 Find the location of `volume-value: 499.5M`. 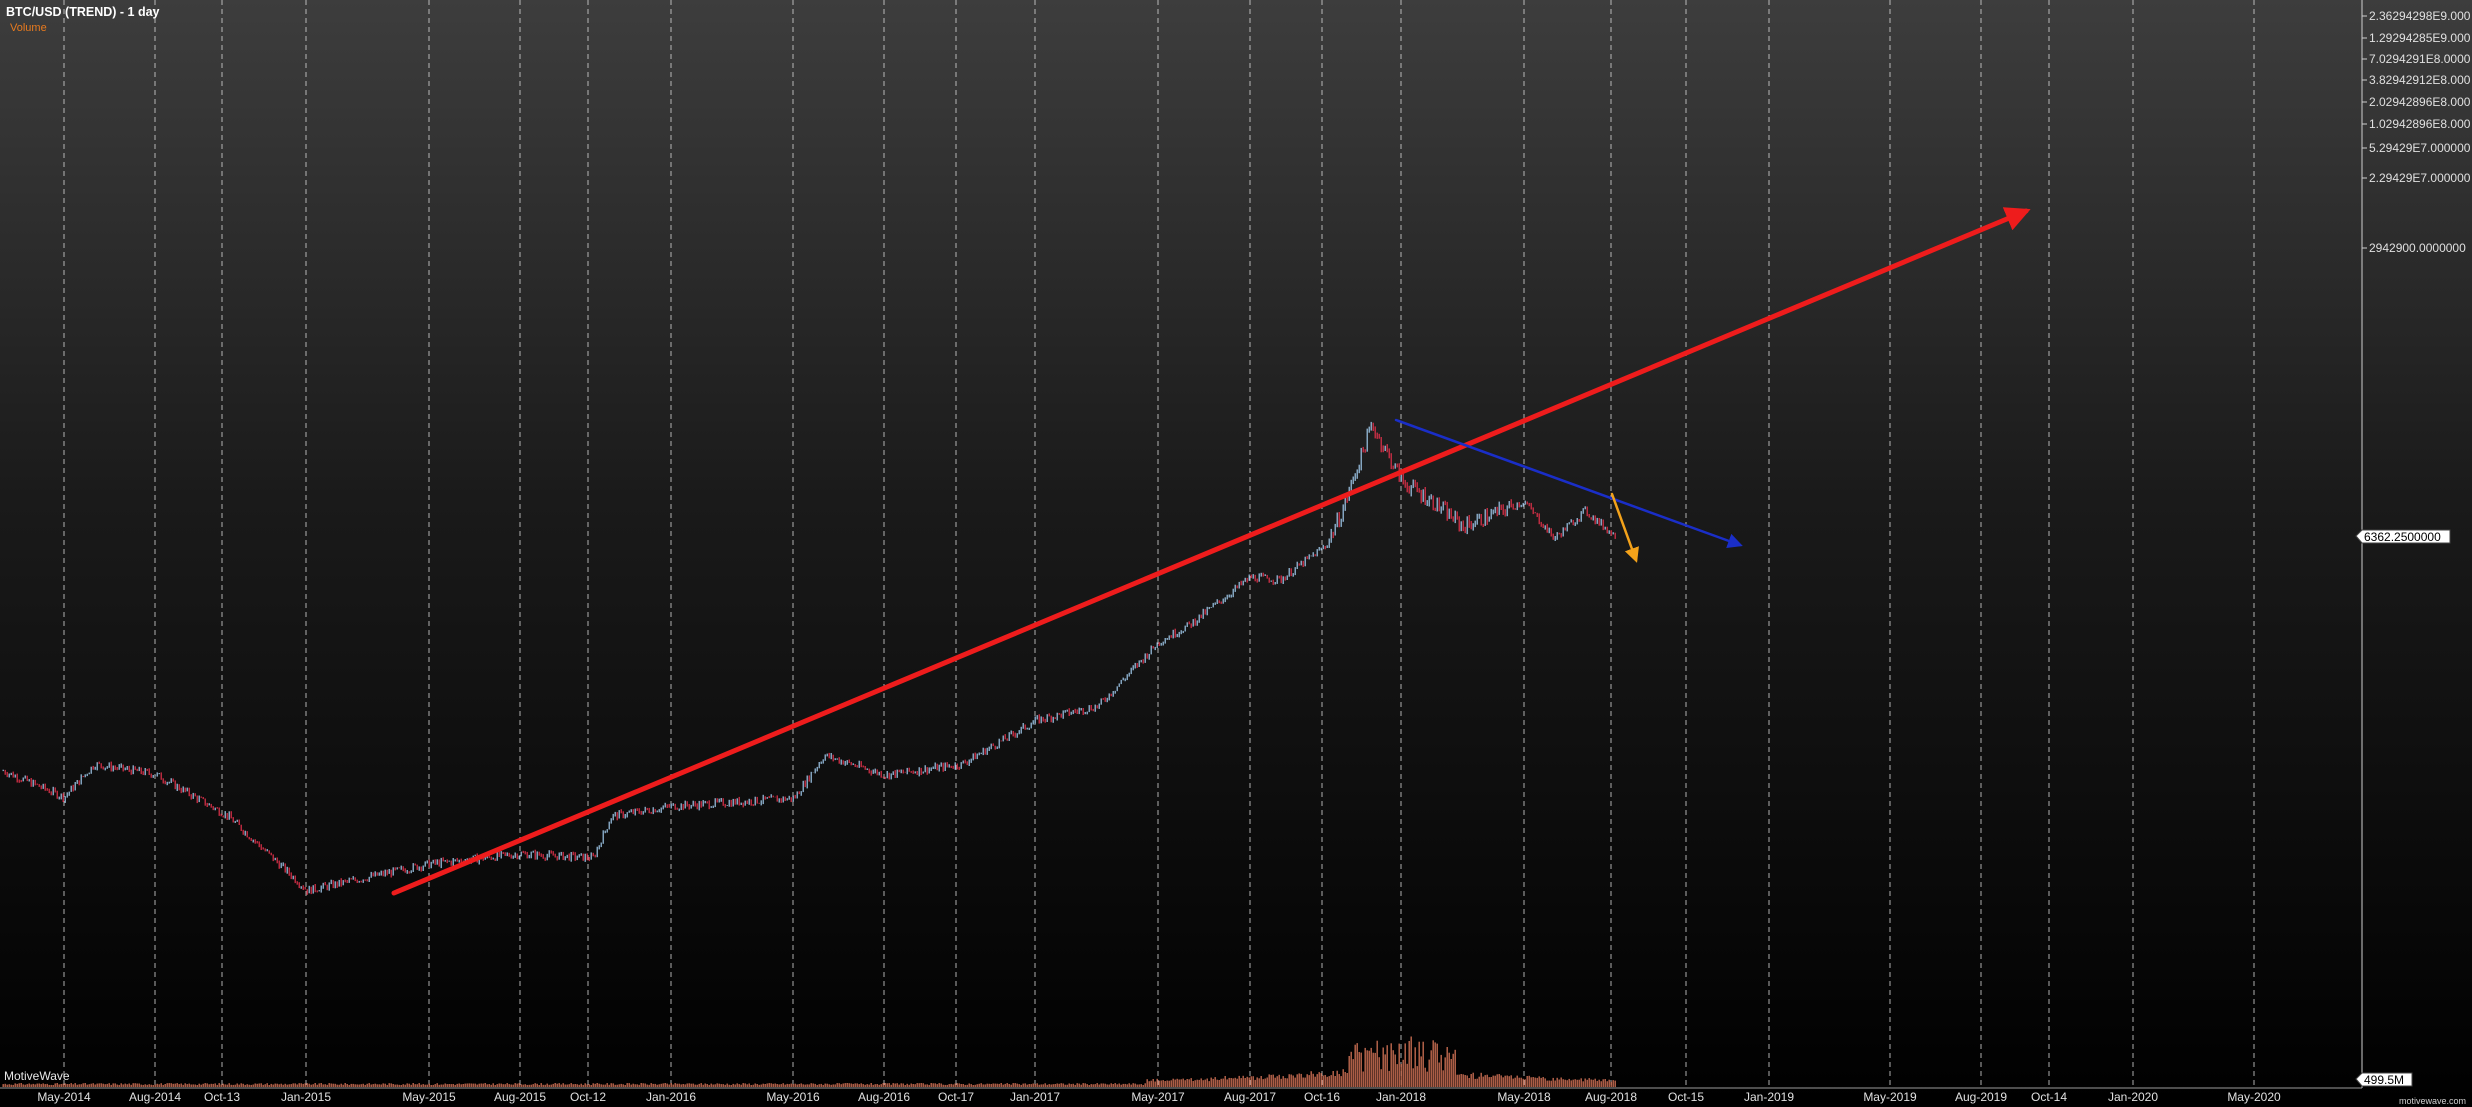

volume-value: 499.5M is located at coordinates (2384, 1080).